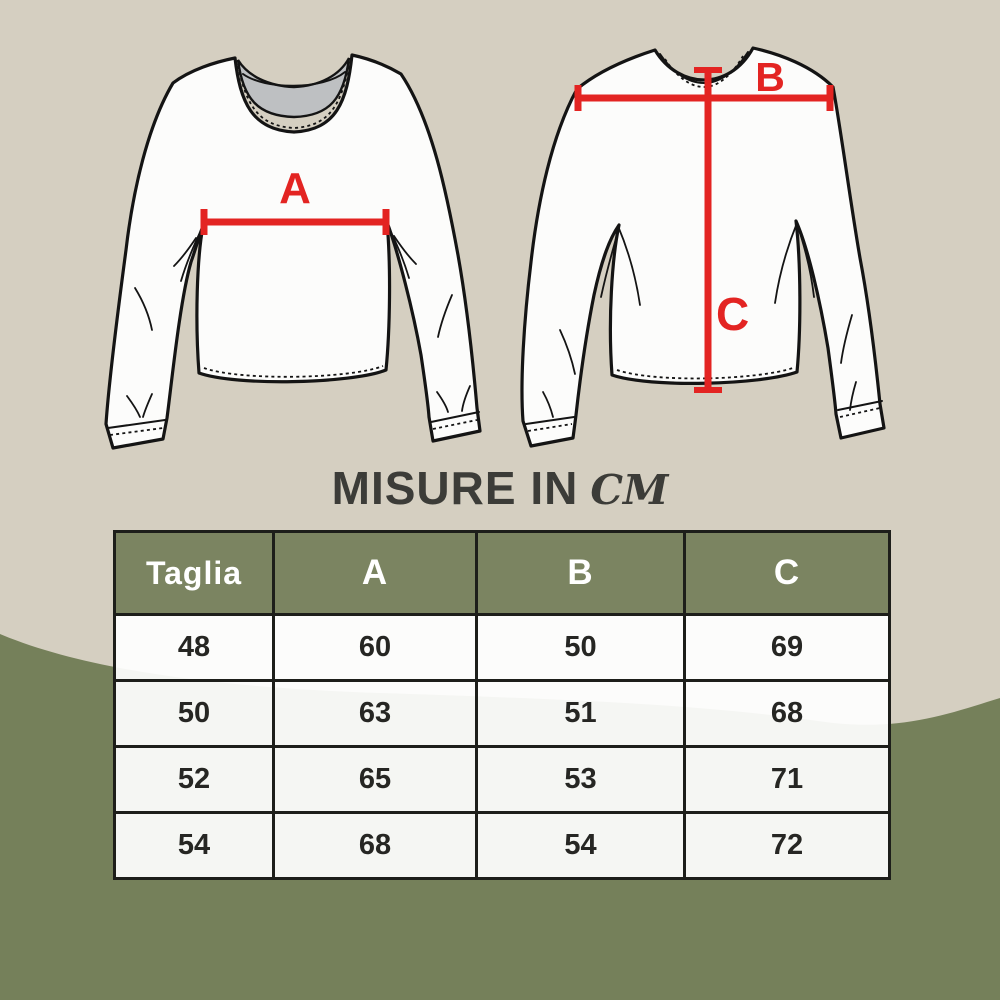 The height and width of the screenshot is (1000, 1000). Describe the element at coordinates (580, 713) in the screenshot. I see `cell-b-value: 51` at that location.